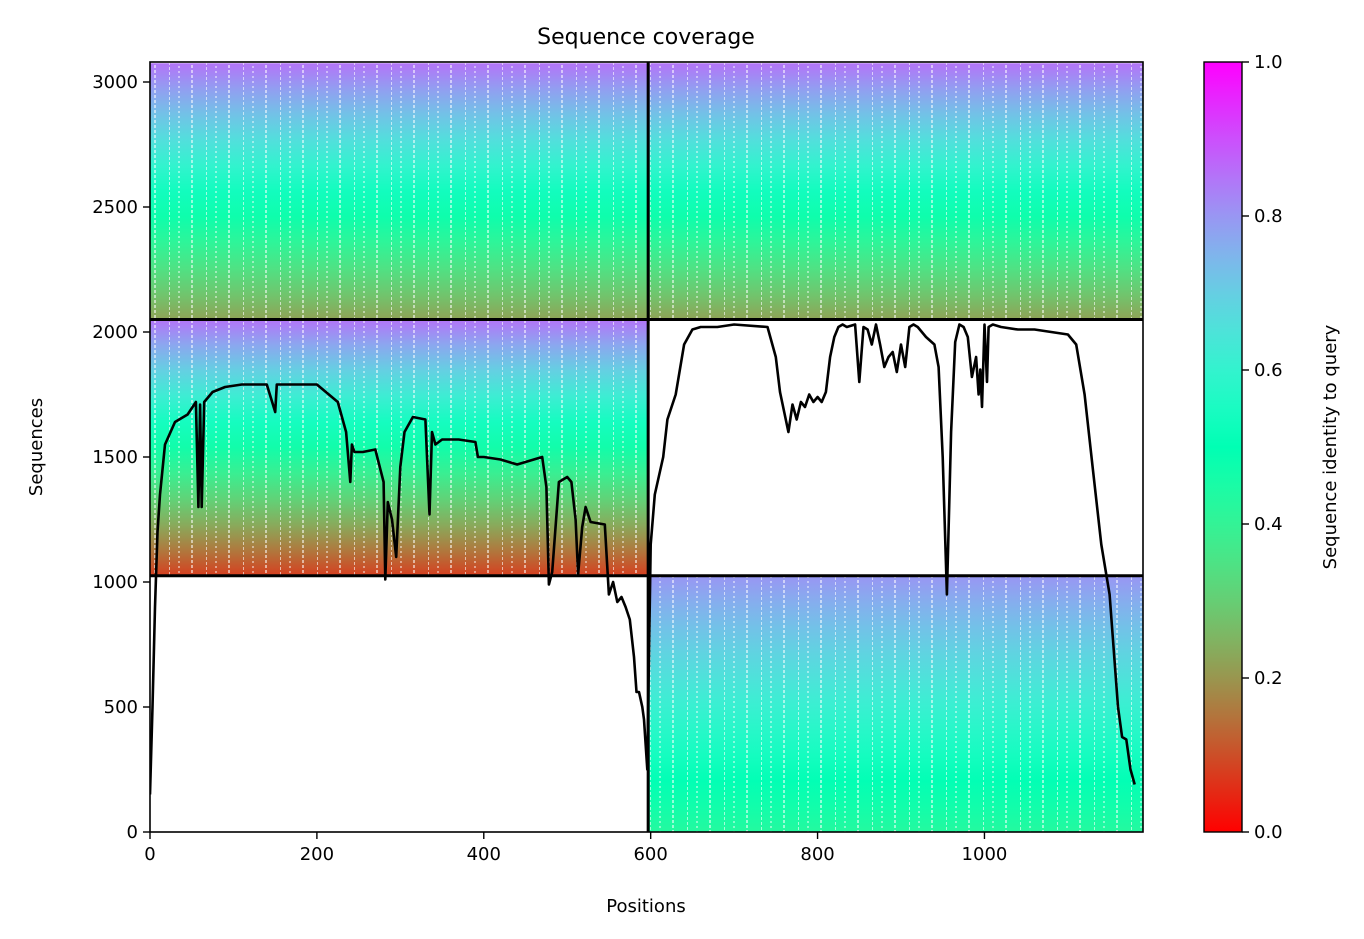  I want to click on x-tick-label: 400, so click(484, 854).